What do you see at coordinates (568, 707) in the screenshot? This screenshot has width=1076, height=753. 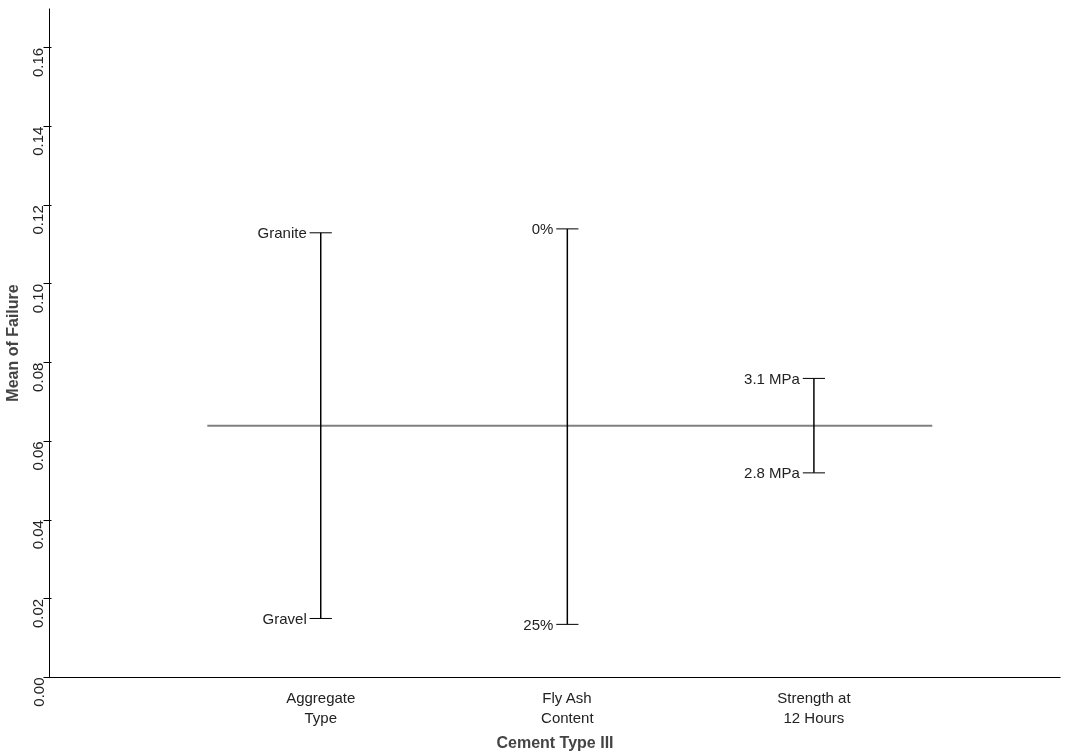 I see `x-tick-label: Fly Ash Content` at bounding box center [568, 707].